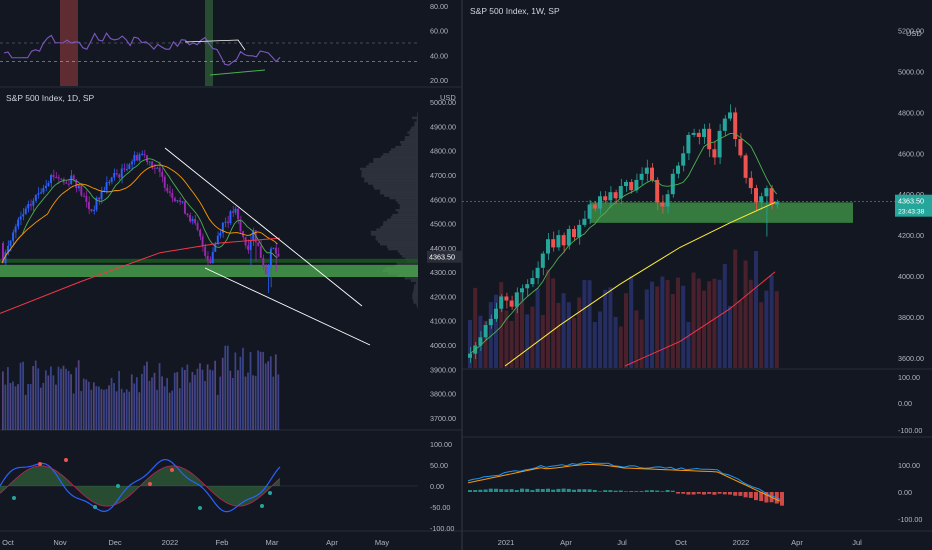 This screenshot has height=550, width=932. I want to click on right-osc2-axis-label: 100.00, so click(909, 465).